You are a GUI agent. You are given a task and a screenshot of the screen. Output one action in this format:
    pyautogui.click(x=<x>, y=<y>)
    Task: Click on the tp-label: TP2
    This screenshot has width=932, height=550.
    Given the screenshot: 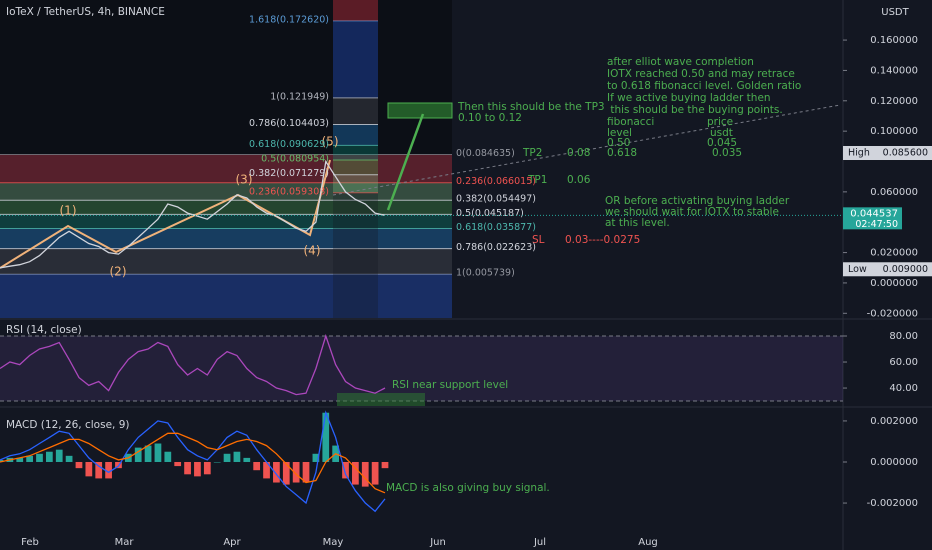 What is the action you would take?
    pyautogui.click(x=532, y=153)
    